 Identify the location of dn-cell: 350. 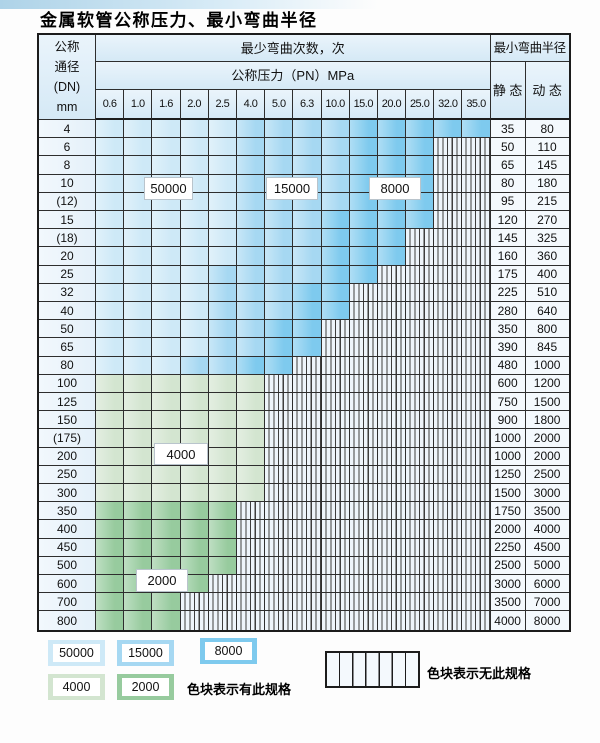
(67, 511).